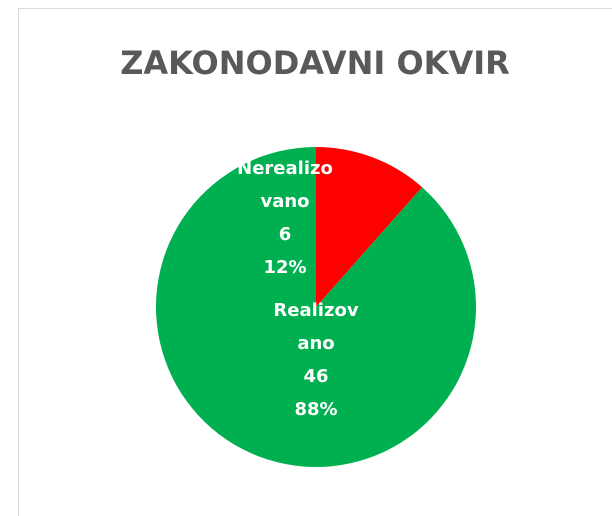  What do you see at coordinates (285, 185) in the screenshot?
I see `label-line: Nerealizovano` at bounding box center [285, 185].